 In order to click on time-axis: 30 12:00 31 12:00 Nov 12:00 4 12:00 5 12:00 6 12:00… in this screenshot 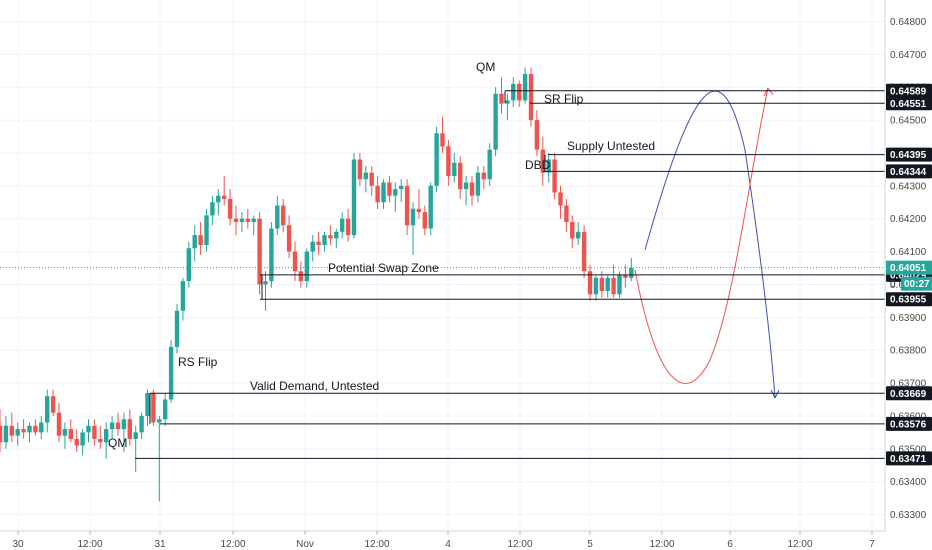, I will do `click(442, 540)`.